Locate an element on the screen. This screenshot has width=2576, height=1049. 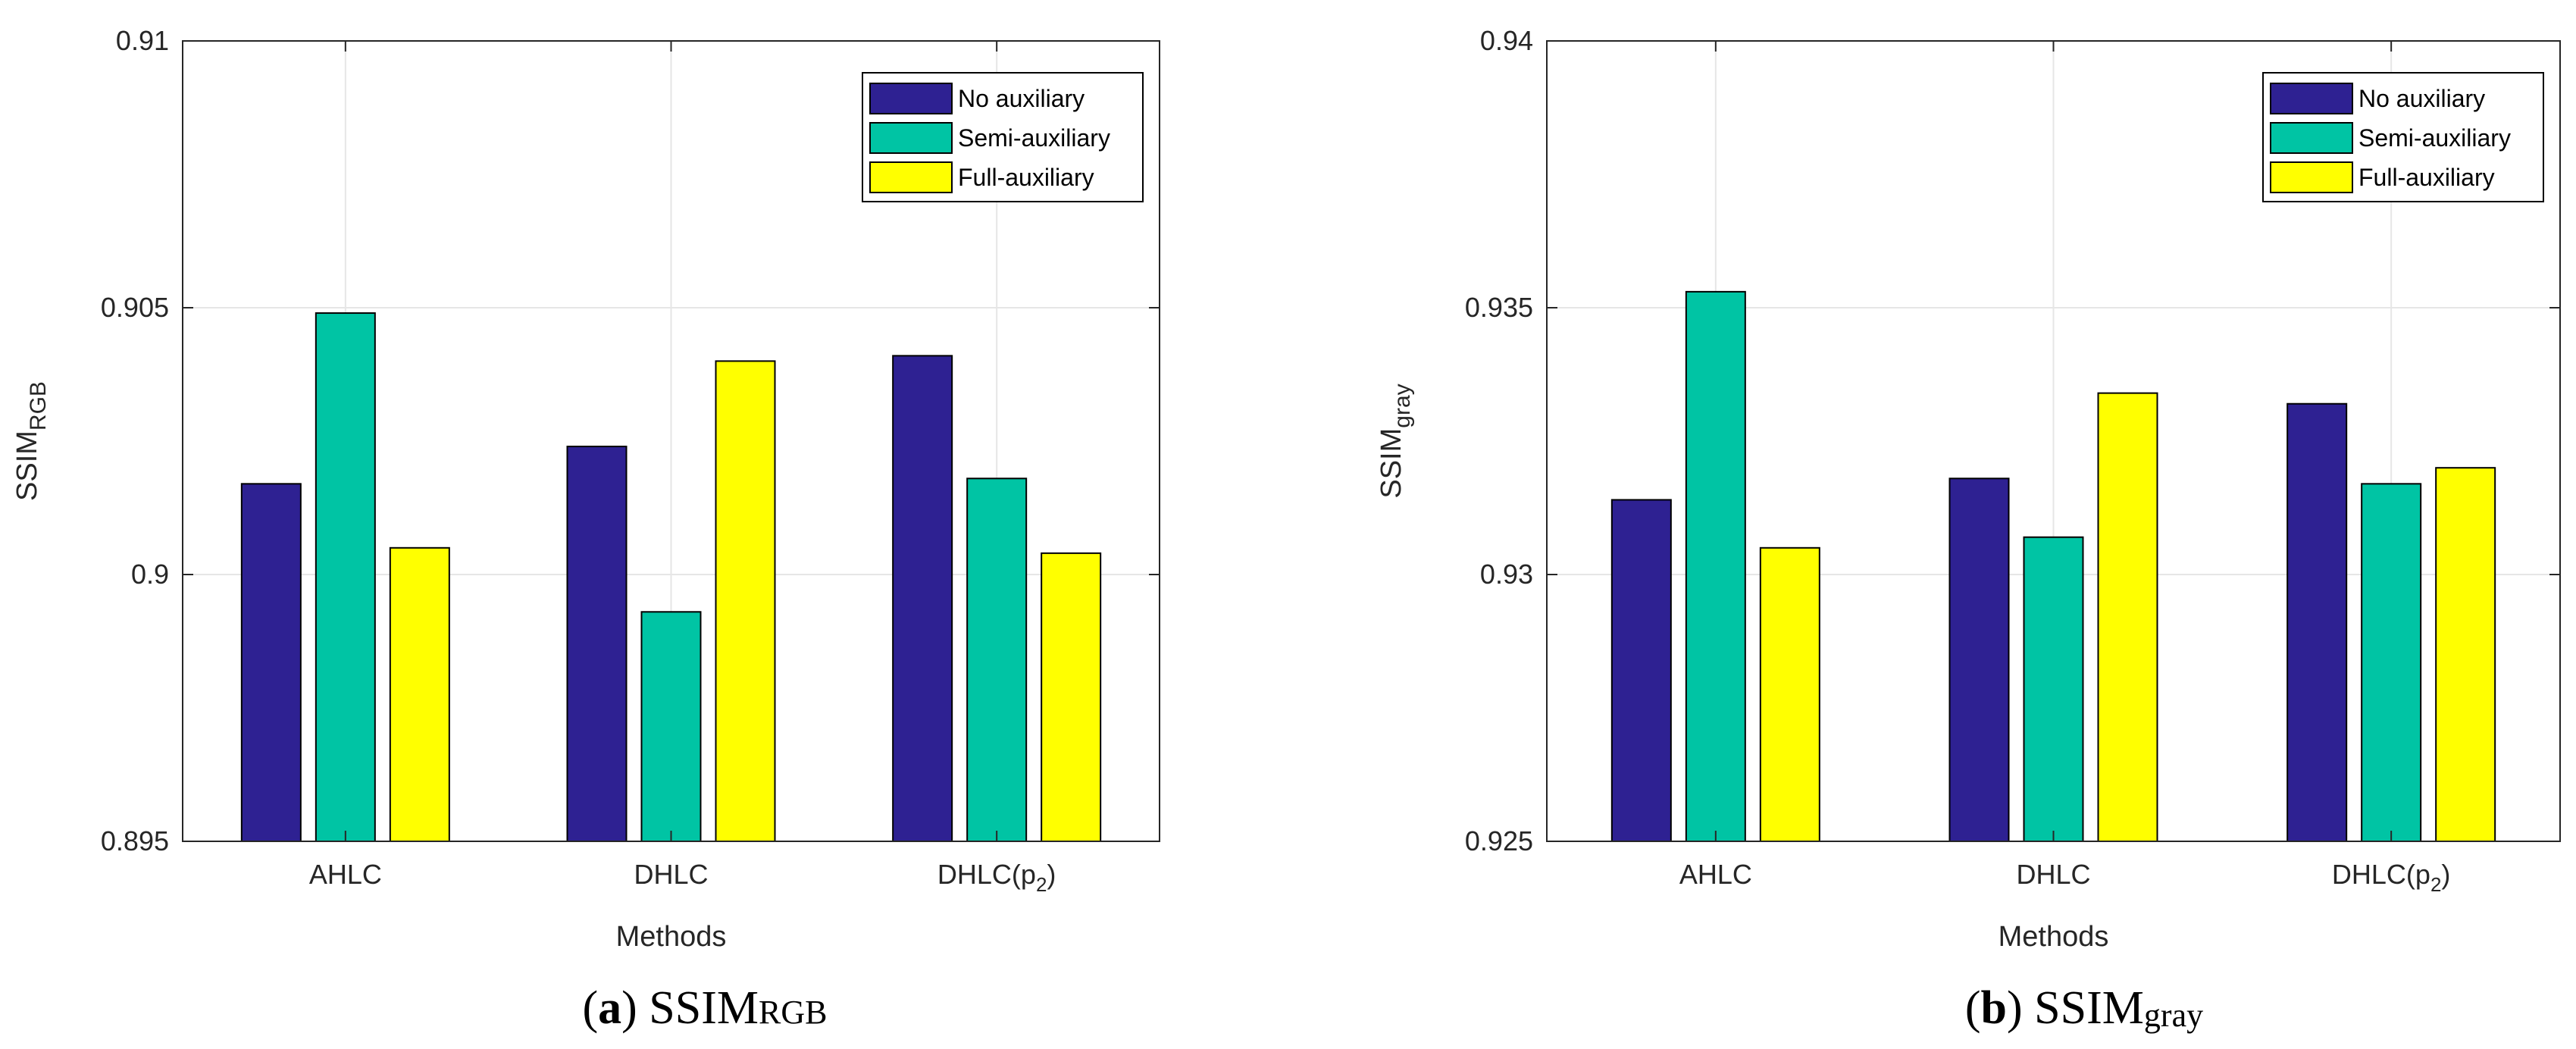
ytick-label: 0.895 is located at coordinates (135, 840).